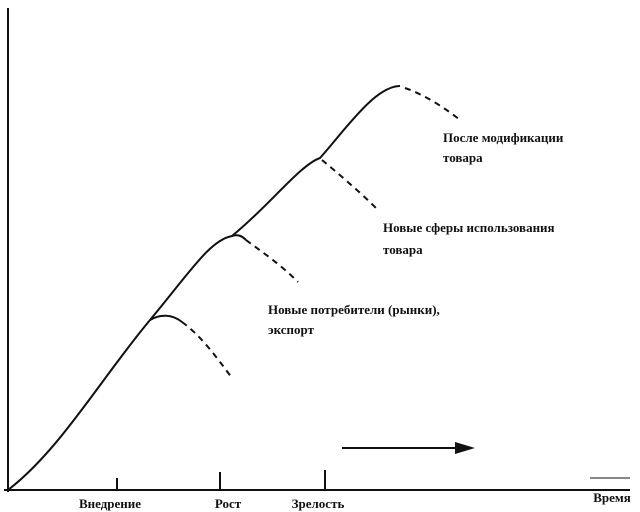 This screenshot has height=512, width=640. What do you see at coordinates (291, 329) in the screenshot?
I see `annotation: экспорт` at bounding box center [291, 329].